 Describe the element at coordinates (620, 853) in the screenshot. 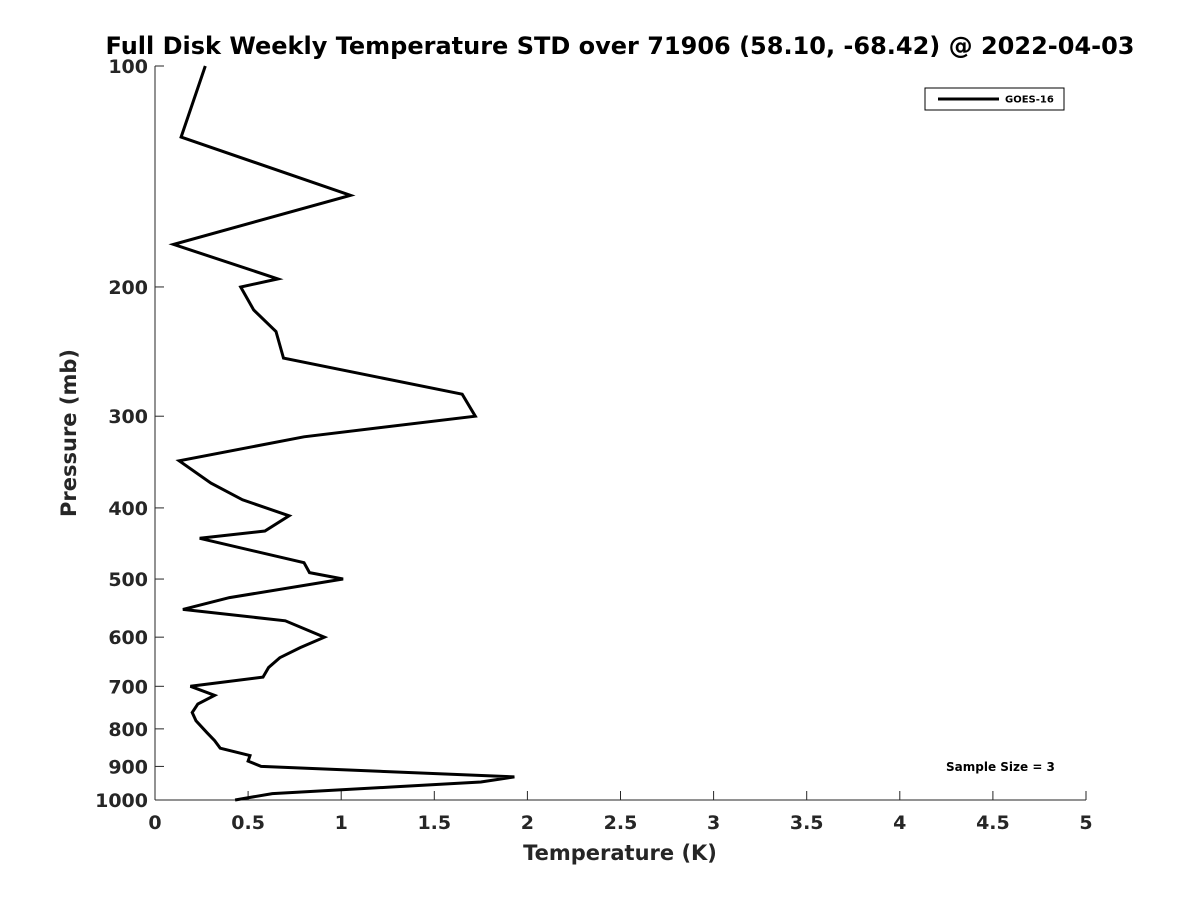

I see `x-axis-label: Temperature (K)` at that location.